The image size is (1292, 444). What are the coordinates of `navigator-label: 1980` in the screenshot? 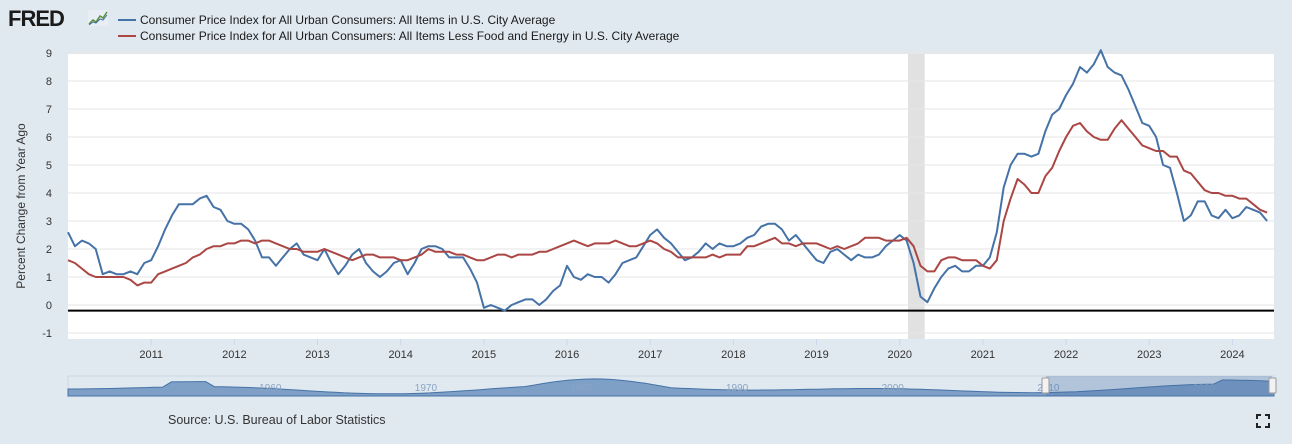 It's located at (581, 388).